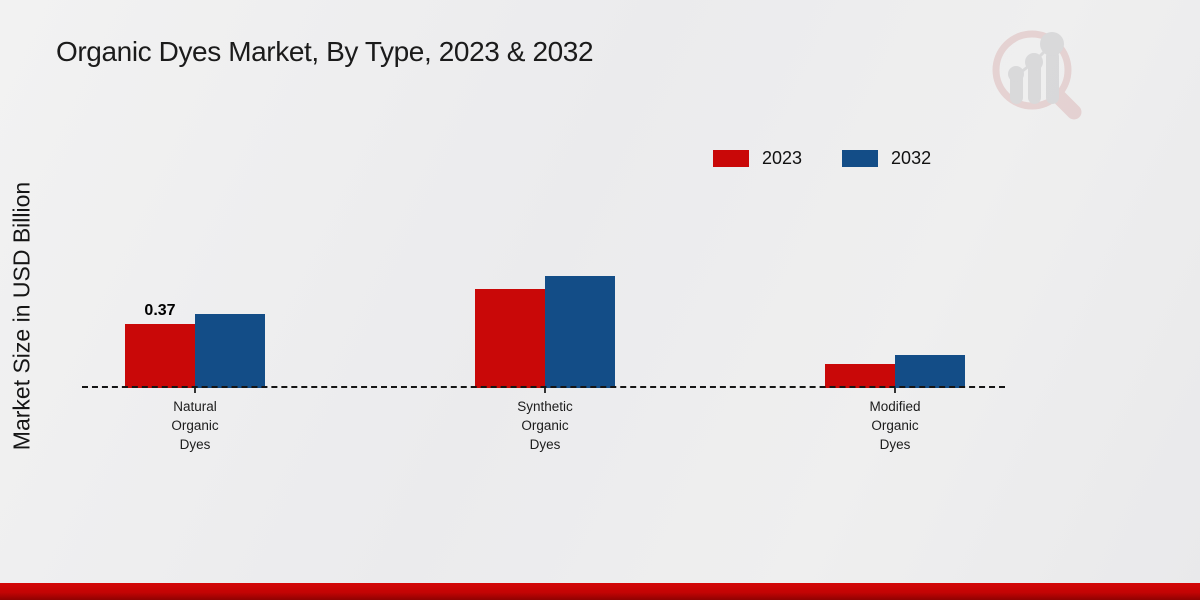  Describe the element at coordinates (1037, 75) in the screenshot. I see `magnifier-bar-chart-logo-icon` at that location.